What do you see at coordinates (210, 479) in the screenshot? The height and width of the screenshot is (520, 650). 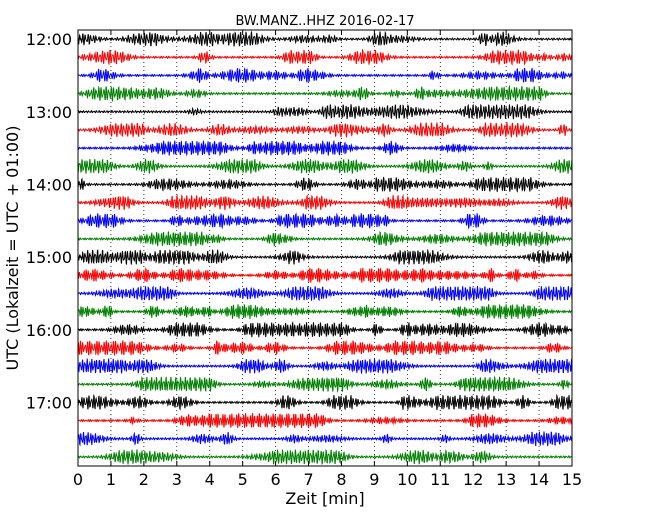 I see `x-tick-label: 4` at bounding box center [210, 479].